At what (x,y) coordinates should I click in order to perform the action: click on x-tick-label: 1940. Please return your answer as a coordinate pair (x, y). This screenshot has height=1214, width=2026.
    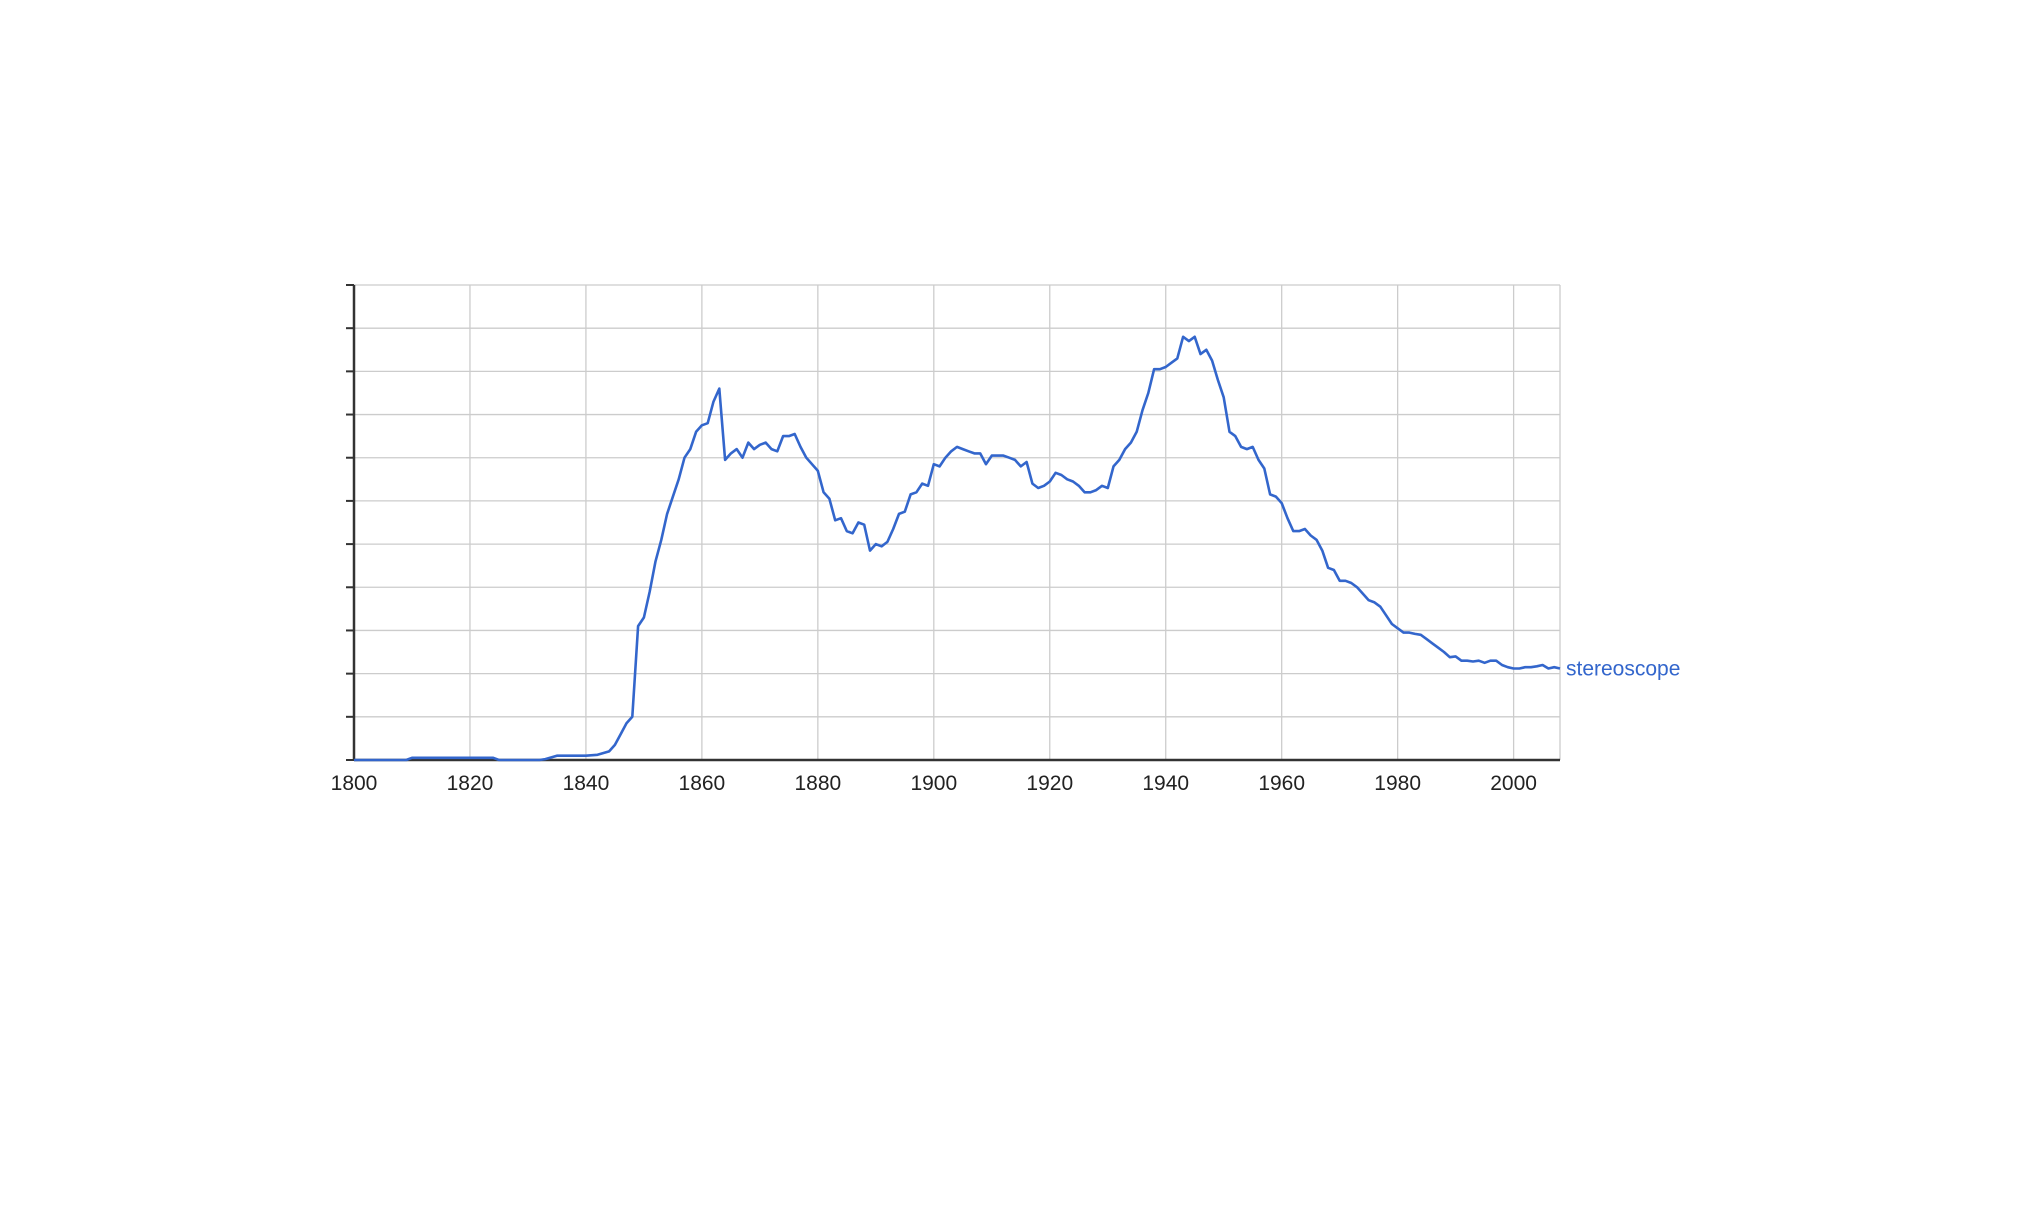
    Looking at the image, I should click on (1165, 783).